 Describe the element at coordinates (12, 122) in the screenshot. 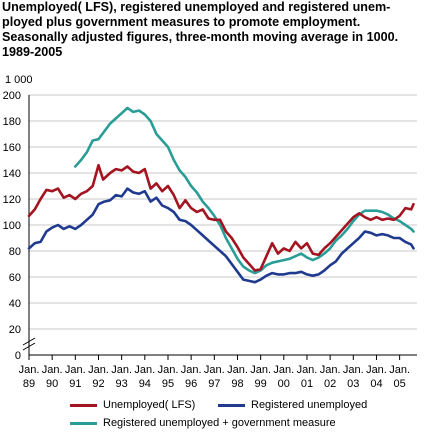

I see `y-tick-label: 180` at that location.